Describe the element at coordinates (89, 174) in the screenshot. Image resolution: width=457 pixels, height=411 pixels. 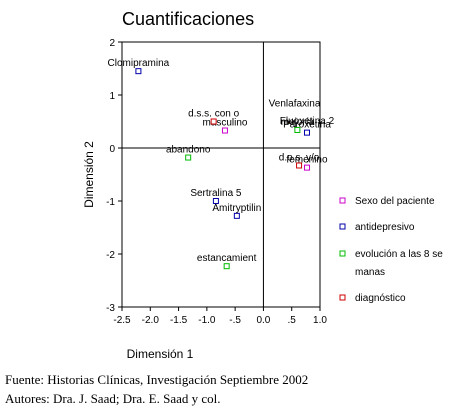
I see `y-axis-title: Dimensión 2` at that location.